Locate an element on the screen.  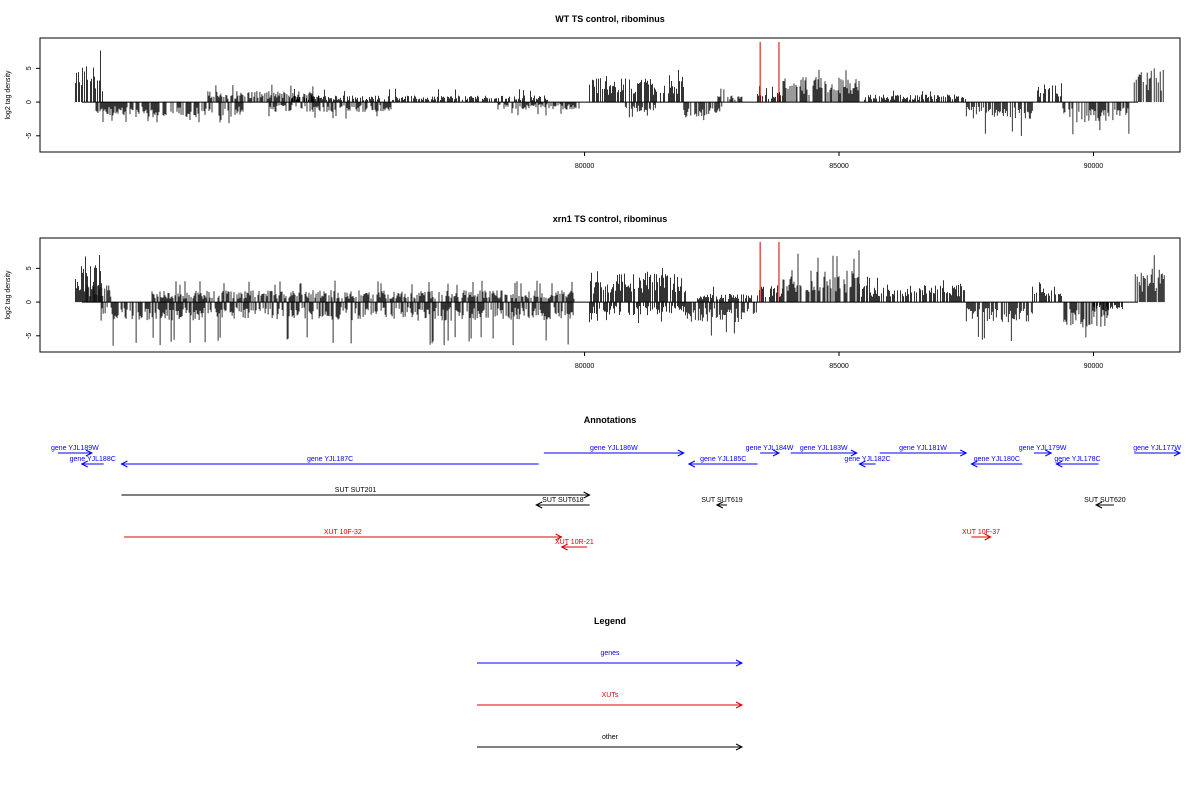
feature-gene-yjl182c: gene YJL182C is located at coordinates (867, 462).